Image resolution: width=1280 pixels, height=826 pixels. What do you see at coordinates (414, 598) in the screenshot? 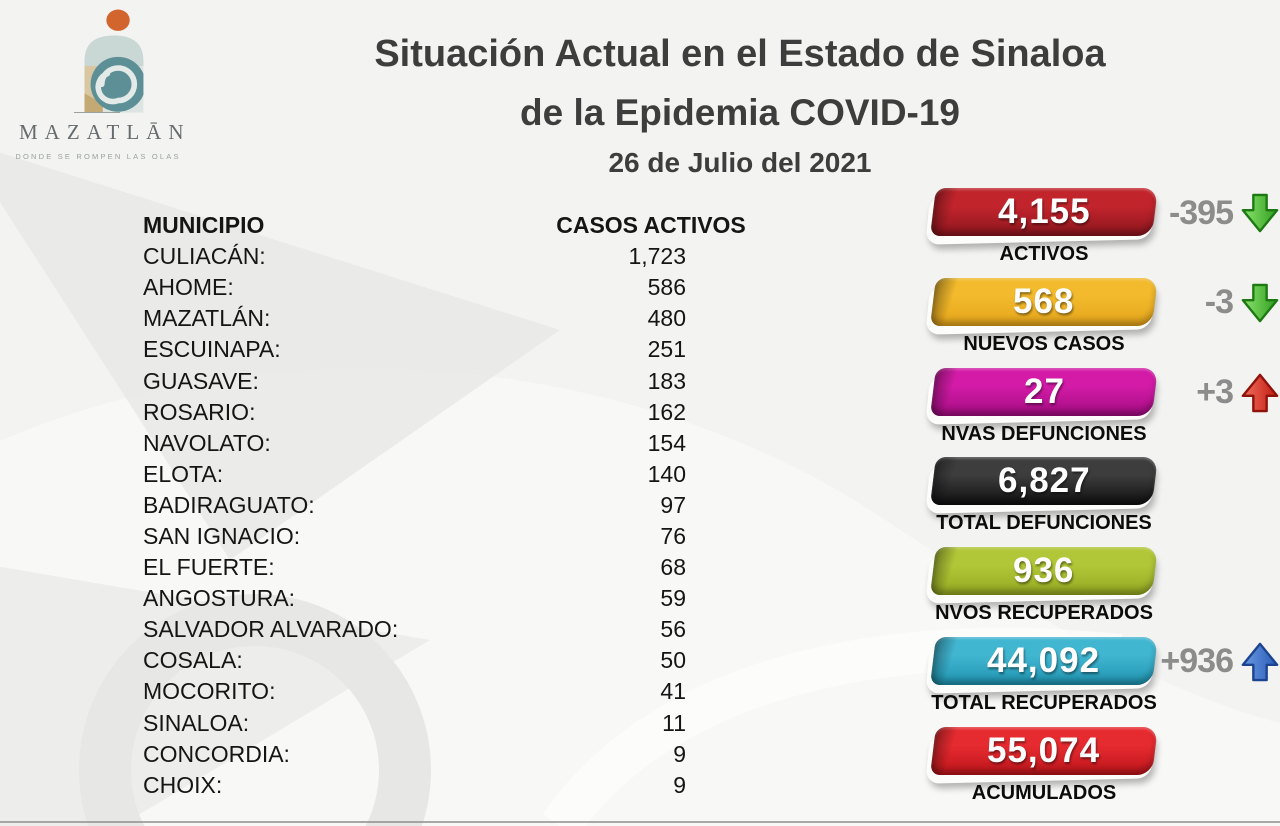
I see `table-row: ANGOSTURA: 59` at bounding box center [414, 598].